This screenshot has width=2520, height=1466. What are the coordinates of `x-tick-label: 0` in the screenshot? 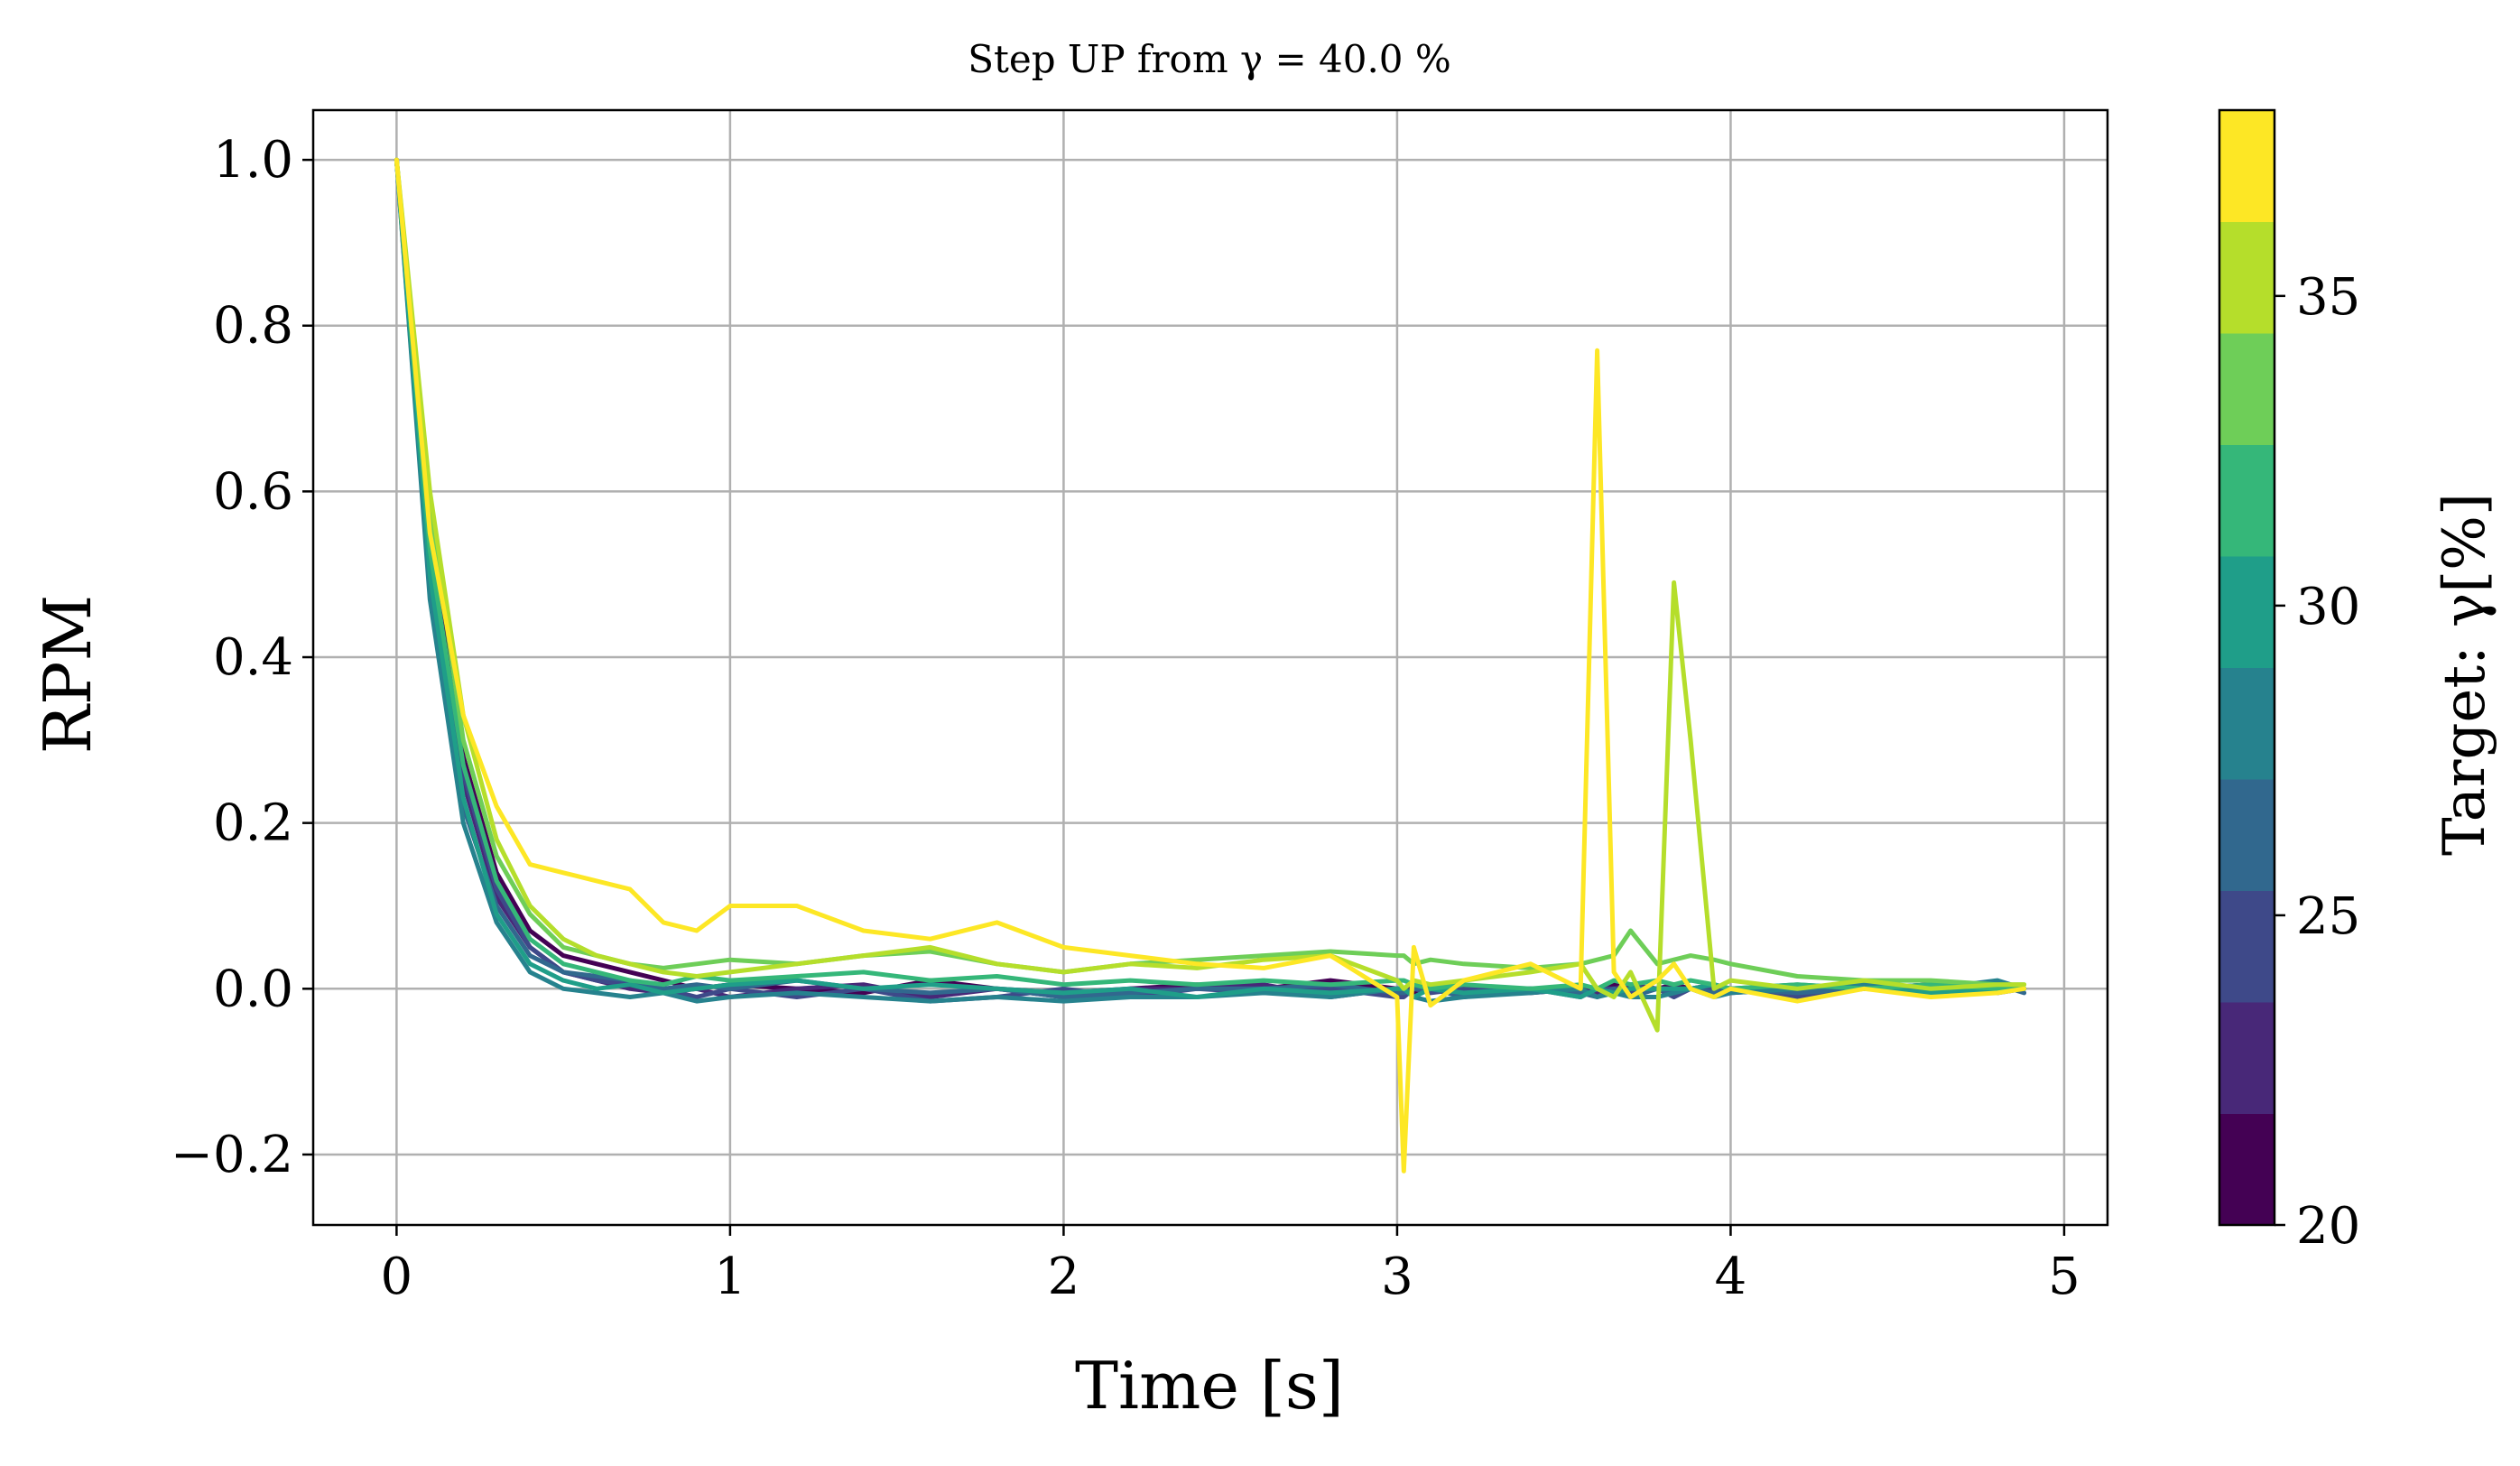 It's located at (397, 1277).